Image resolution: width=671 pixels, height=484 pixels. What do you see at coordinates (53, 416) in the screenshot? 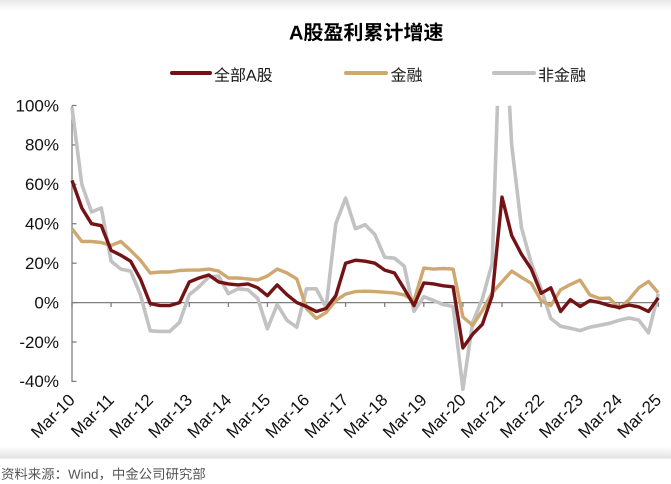
I see `svg-text: Mar-10` at bounding box center [53, 416].